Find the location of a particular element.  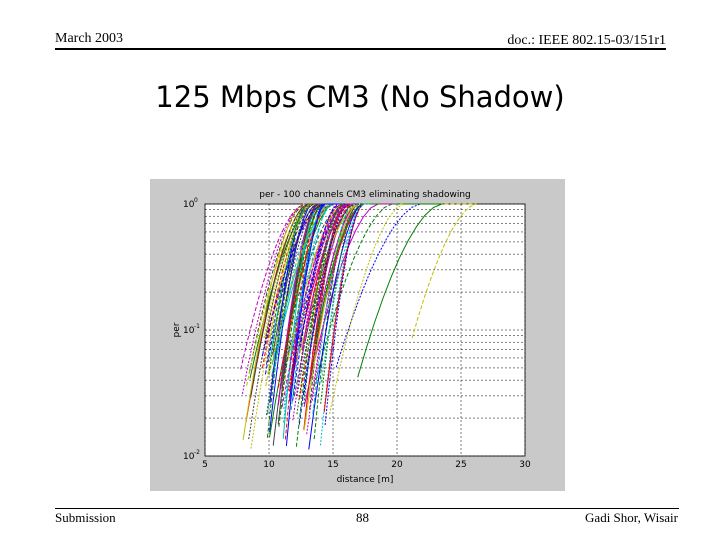

footer-author: Gadi Shor, Wisair is located at coordinates (631, 517).